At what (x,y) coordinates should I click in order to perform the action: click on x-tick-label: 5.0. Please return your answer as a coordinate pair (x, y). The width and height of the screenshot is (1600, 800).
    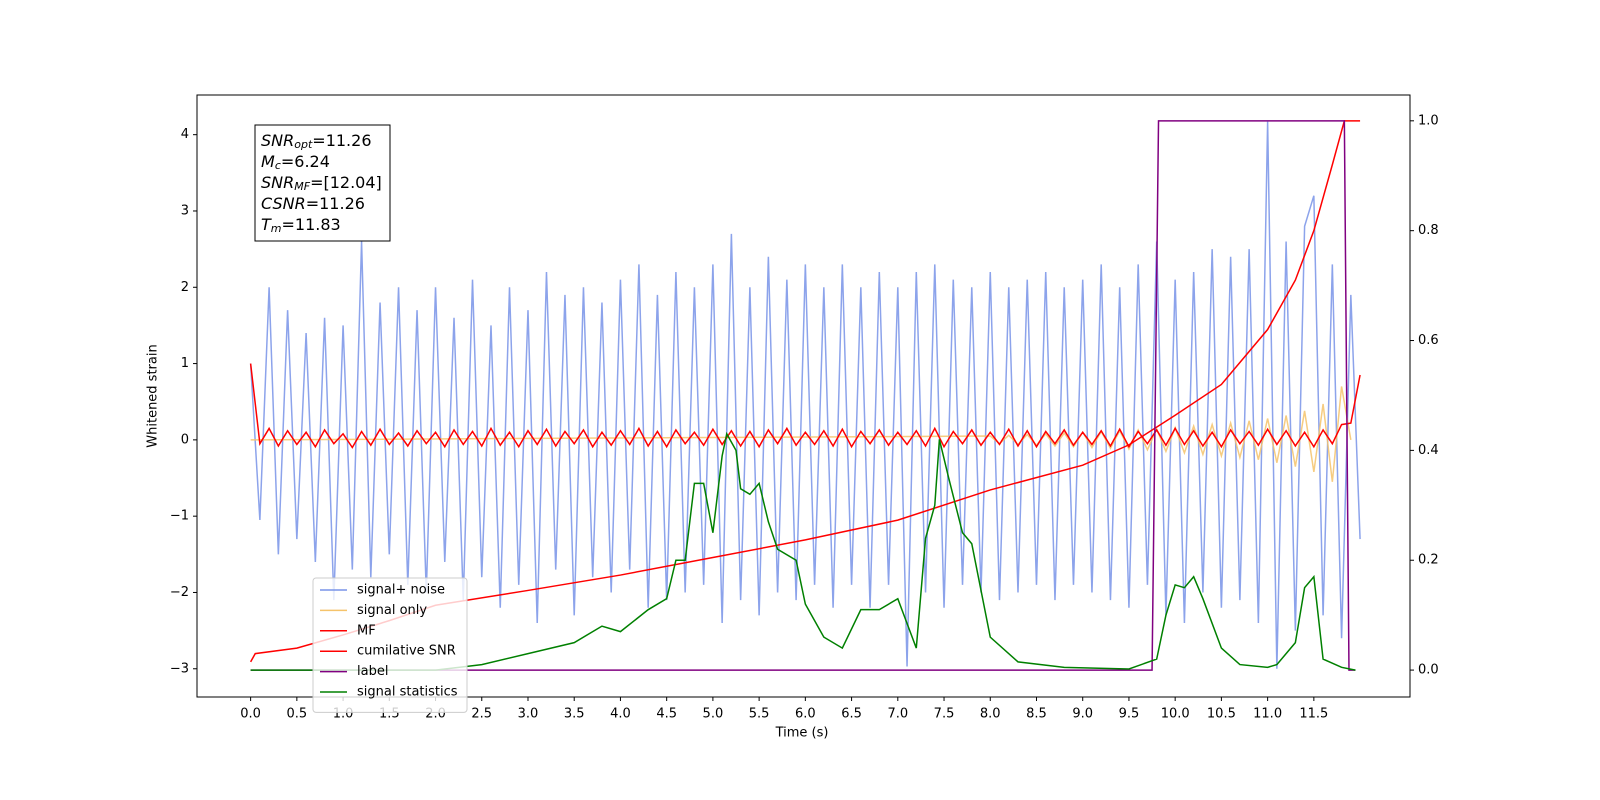
    Looking at the image, I should click on (713, 714).